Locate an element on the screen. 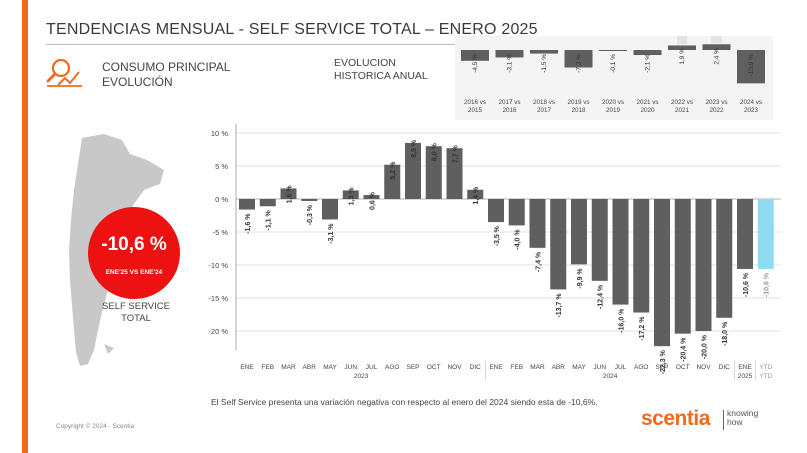 Image resolution: width=807 pixels, height=453 pixels. data-label: -16,0 % is located at coordinates (622, 320).